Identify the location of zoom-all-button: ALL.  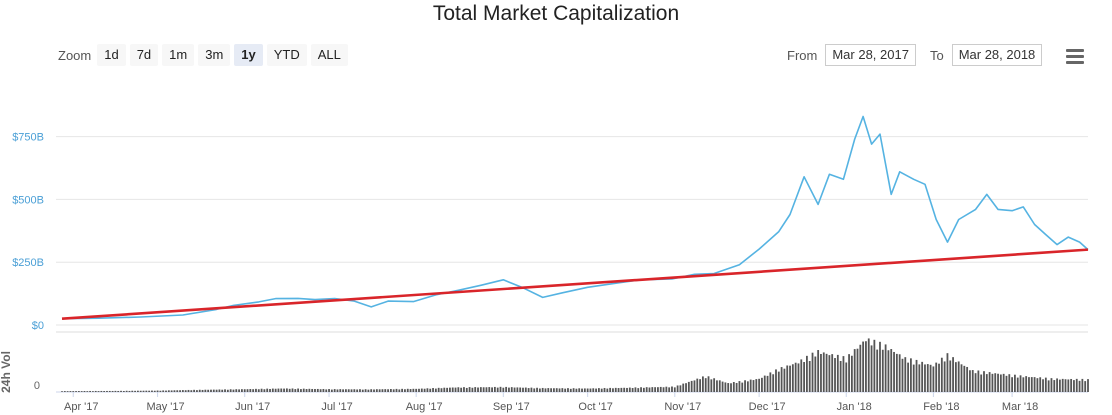
(329, 55).